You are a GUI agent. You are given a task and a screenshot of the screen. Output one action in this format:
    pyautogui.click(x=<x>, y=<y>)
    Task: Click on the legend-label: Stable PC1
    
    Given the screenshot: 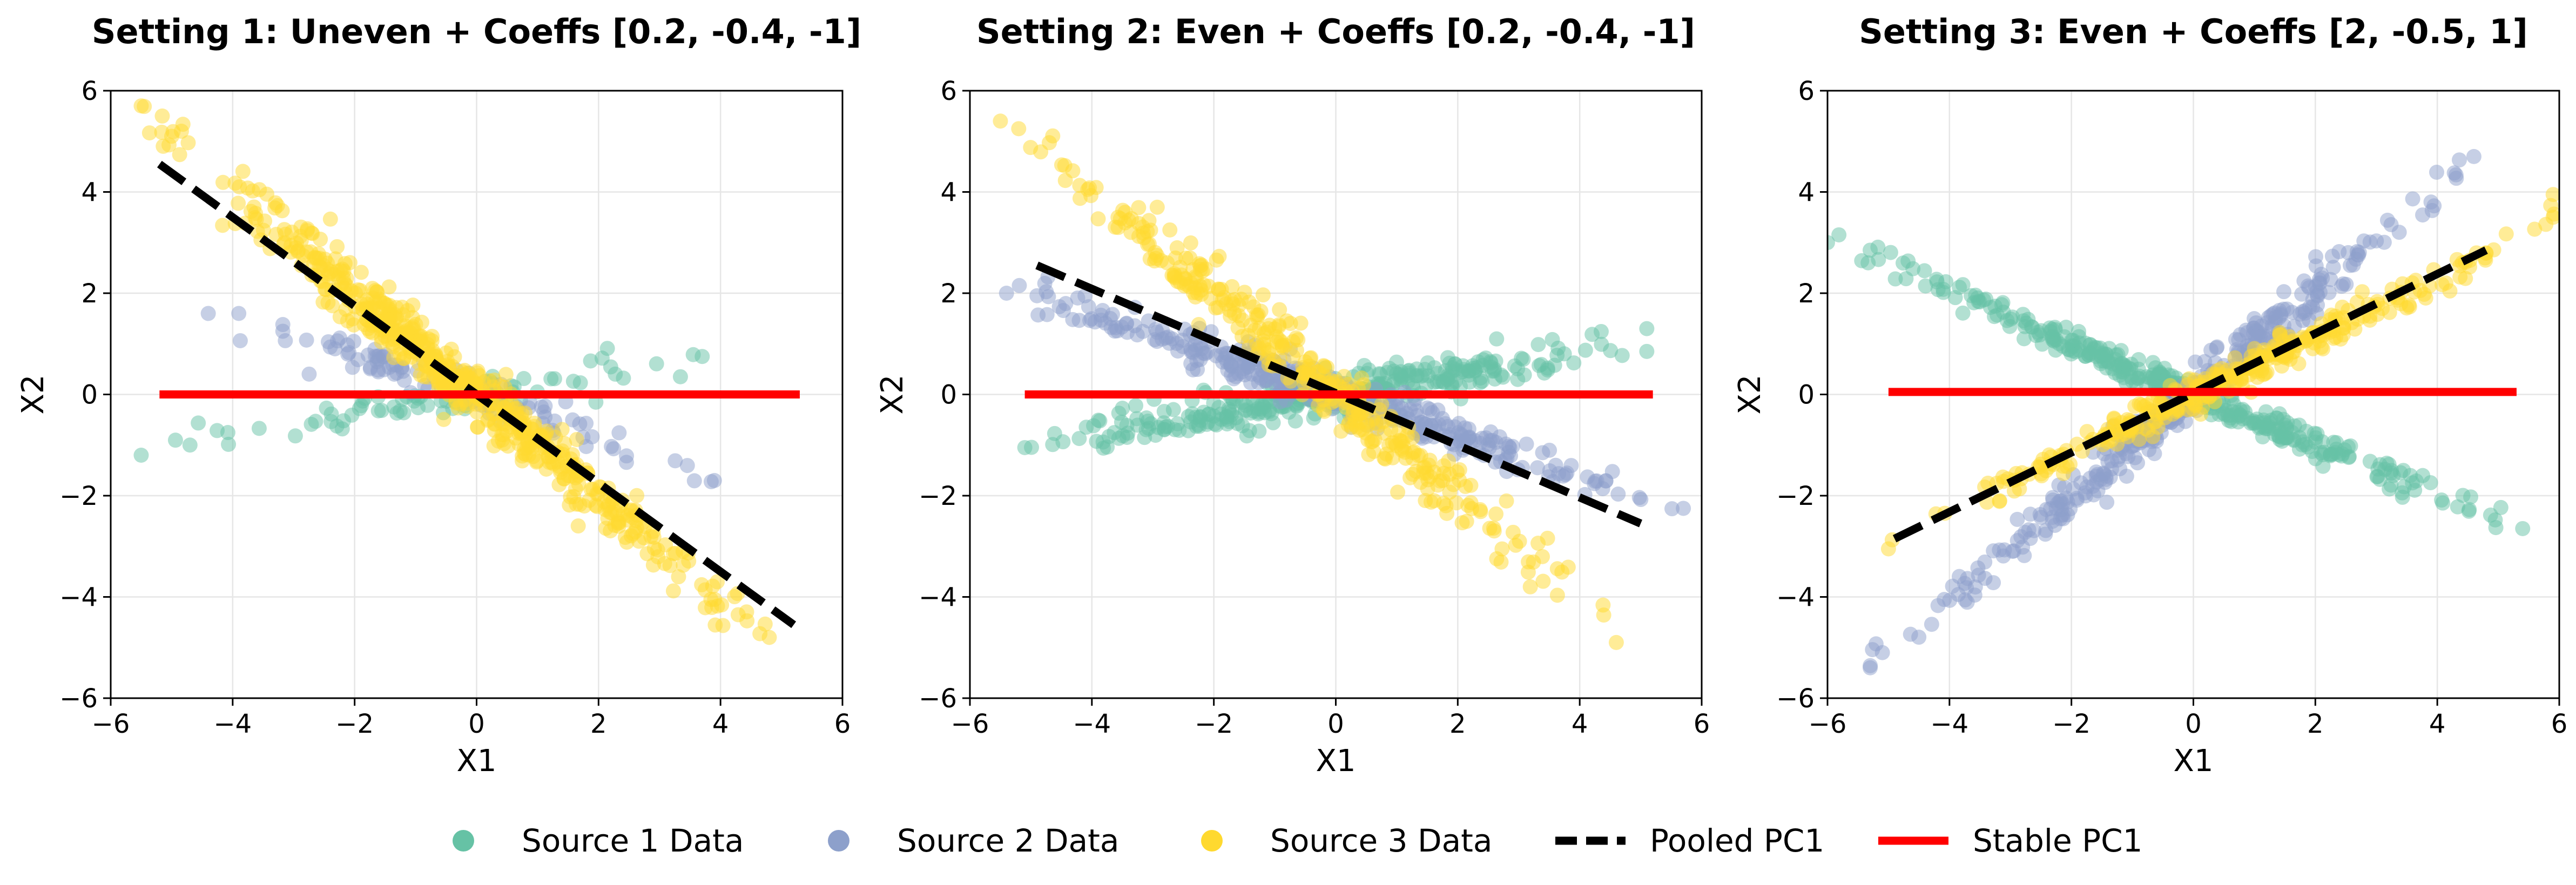 What is the action you would take?
    pyautogui.click(x=2058, y=840)
    